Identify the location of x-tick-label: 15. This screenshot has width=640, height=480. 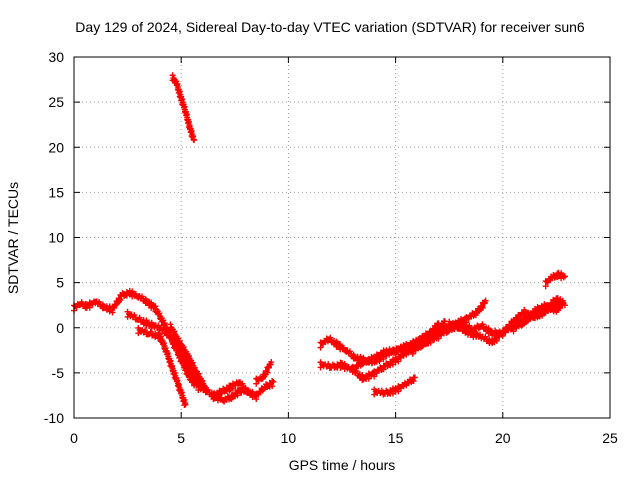
(396, 438).